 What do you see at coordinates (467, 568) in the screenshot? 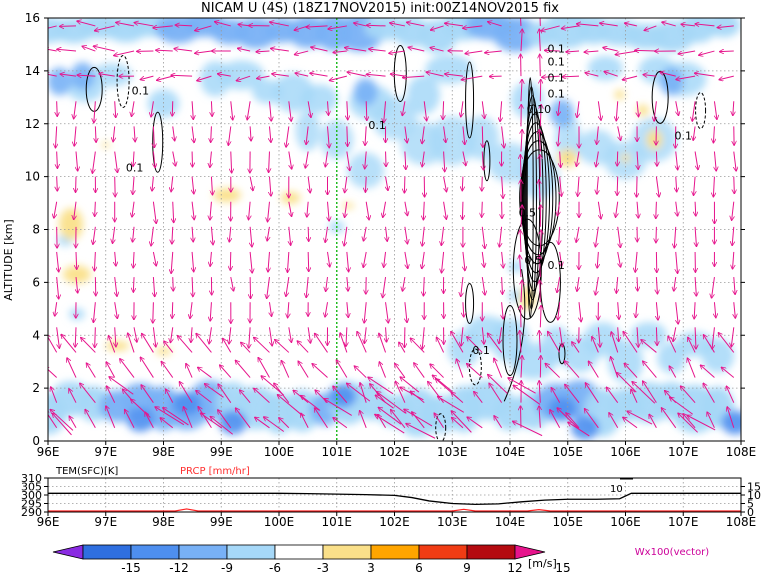
I see `colorbar-tick-label: 9` at bounding box center [467, 568].